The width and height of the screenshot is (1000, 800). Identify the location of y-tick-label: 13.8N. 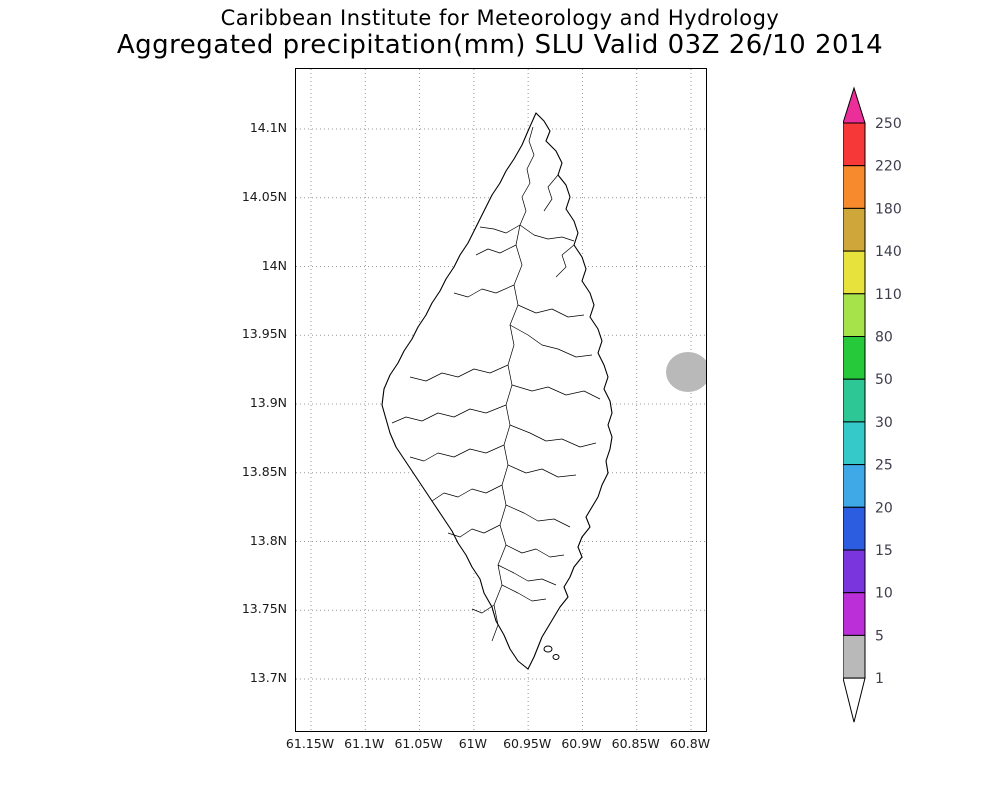
(268, 540).